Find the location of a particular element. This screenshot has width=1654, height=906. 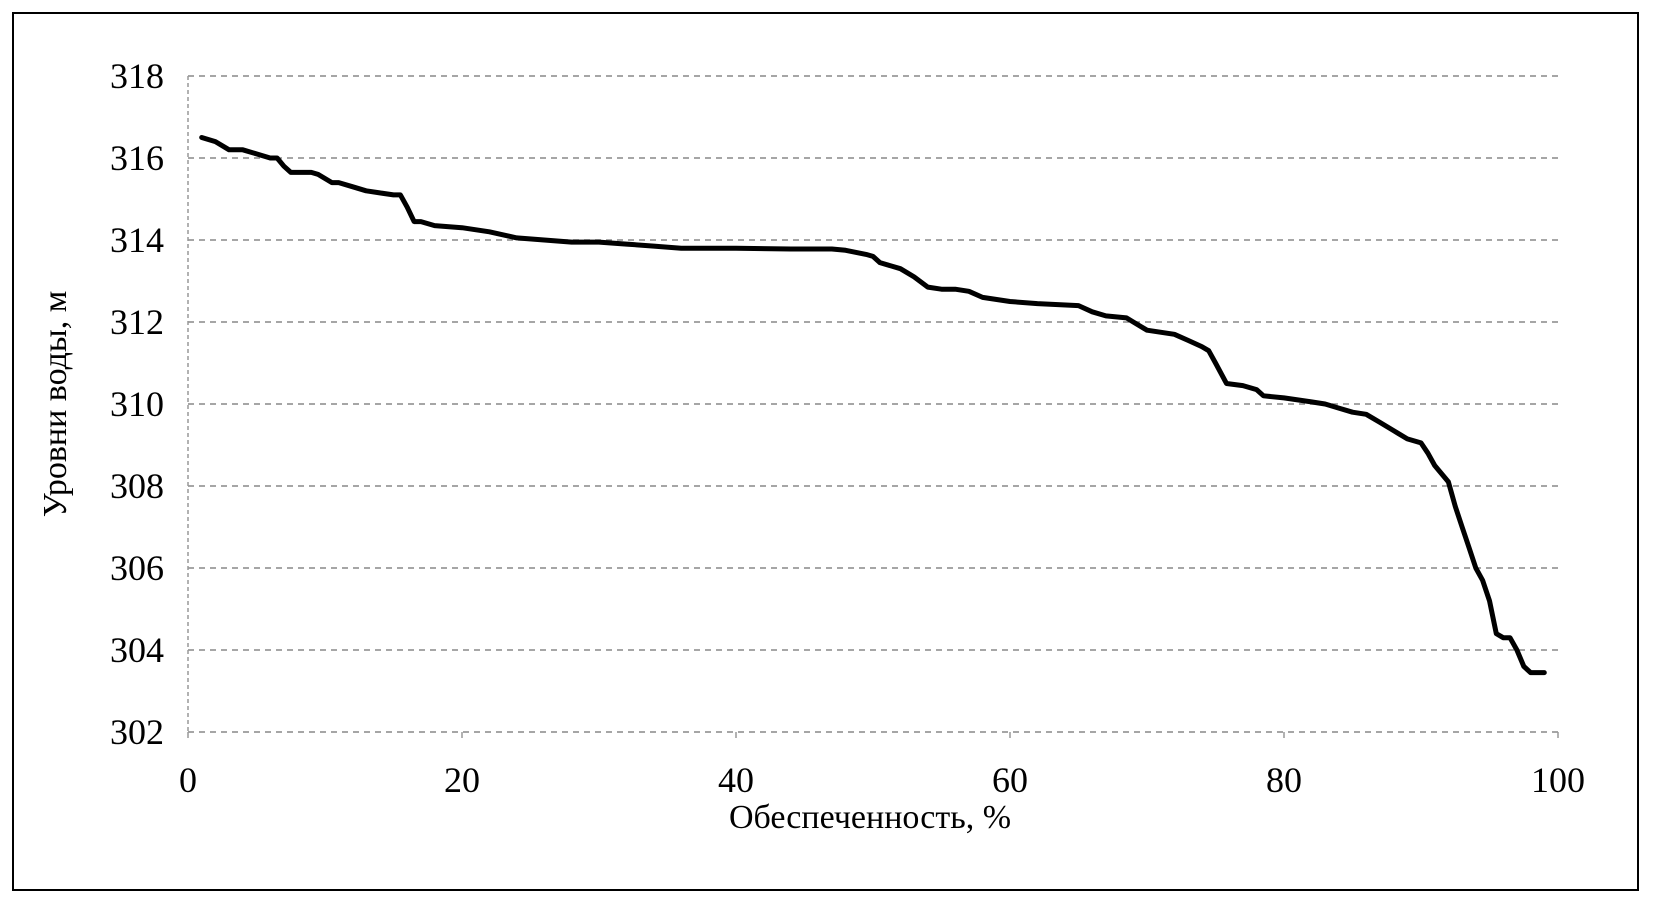

y-tick-label: 318 is located at coordinates (137, 76).